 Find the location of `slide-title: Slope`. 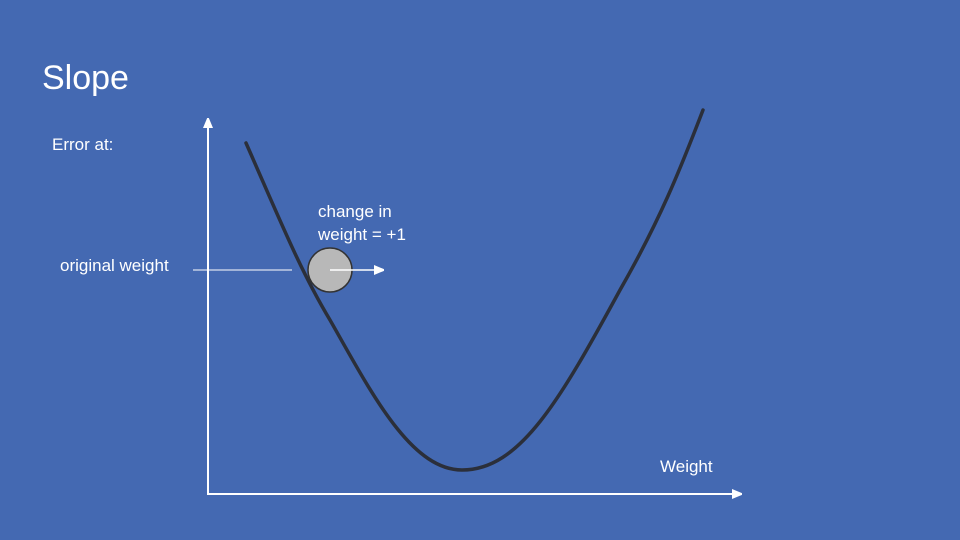

slide-title: Slope is located at coordinates (85, 78).